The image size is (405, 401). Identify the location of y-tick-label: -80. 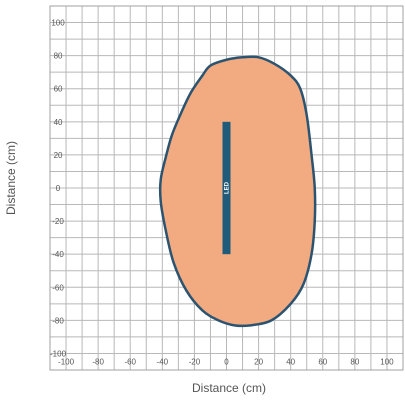
(58, 320).